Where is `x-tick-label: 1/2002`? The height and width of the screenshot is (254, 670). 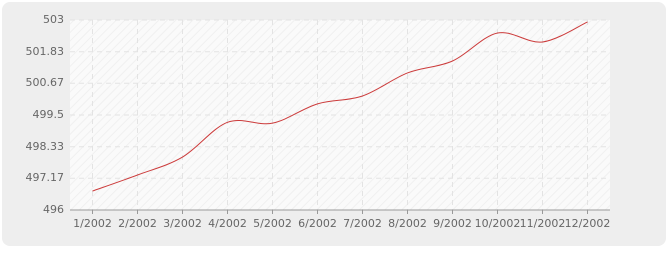 x-tick-label: 1/2002 is located at coordinates (92, 223).